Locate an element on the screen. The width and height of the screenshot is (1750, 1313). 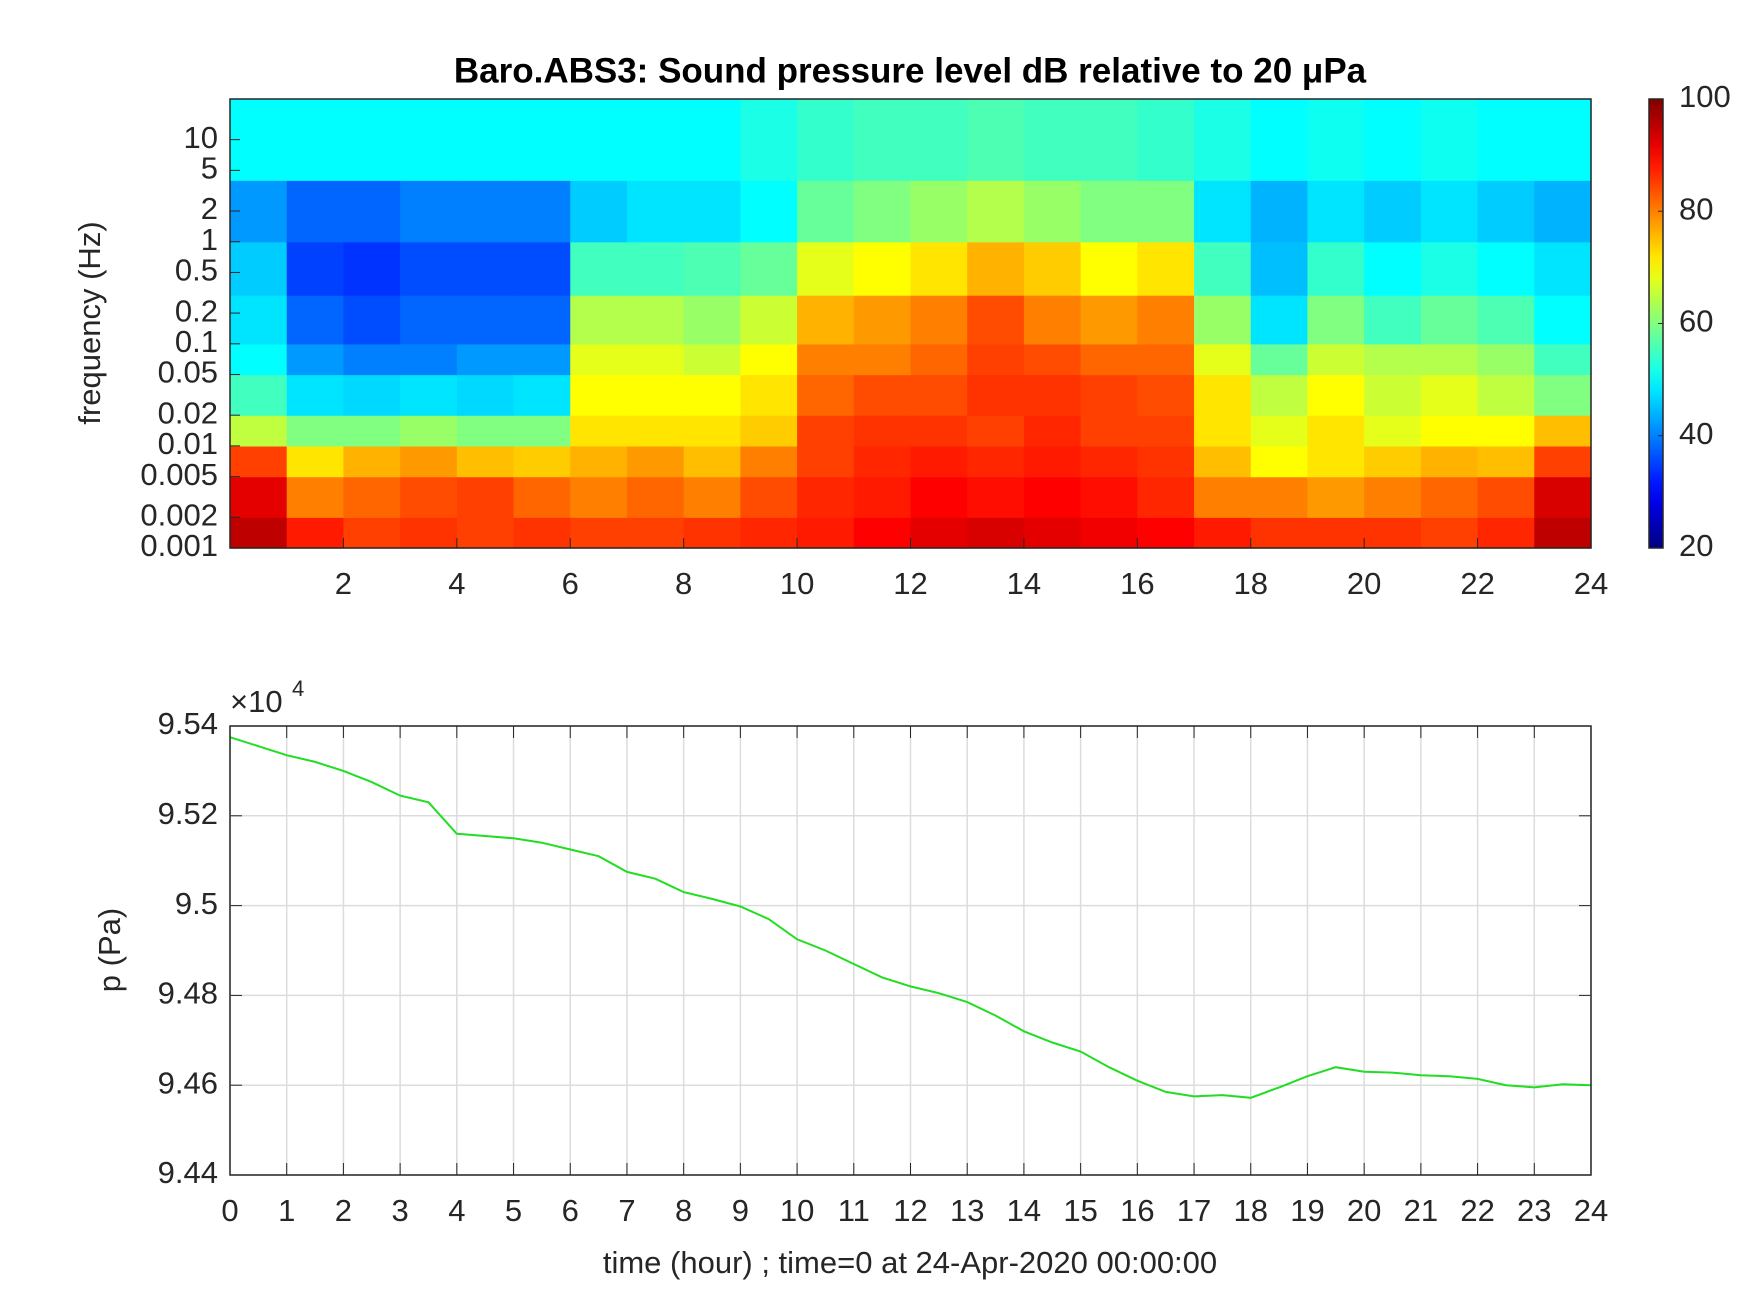
colorbar-tick-label: 80 is located at coordinates (1696, 208).